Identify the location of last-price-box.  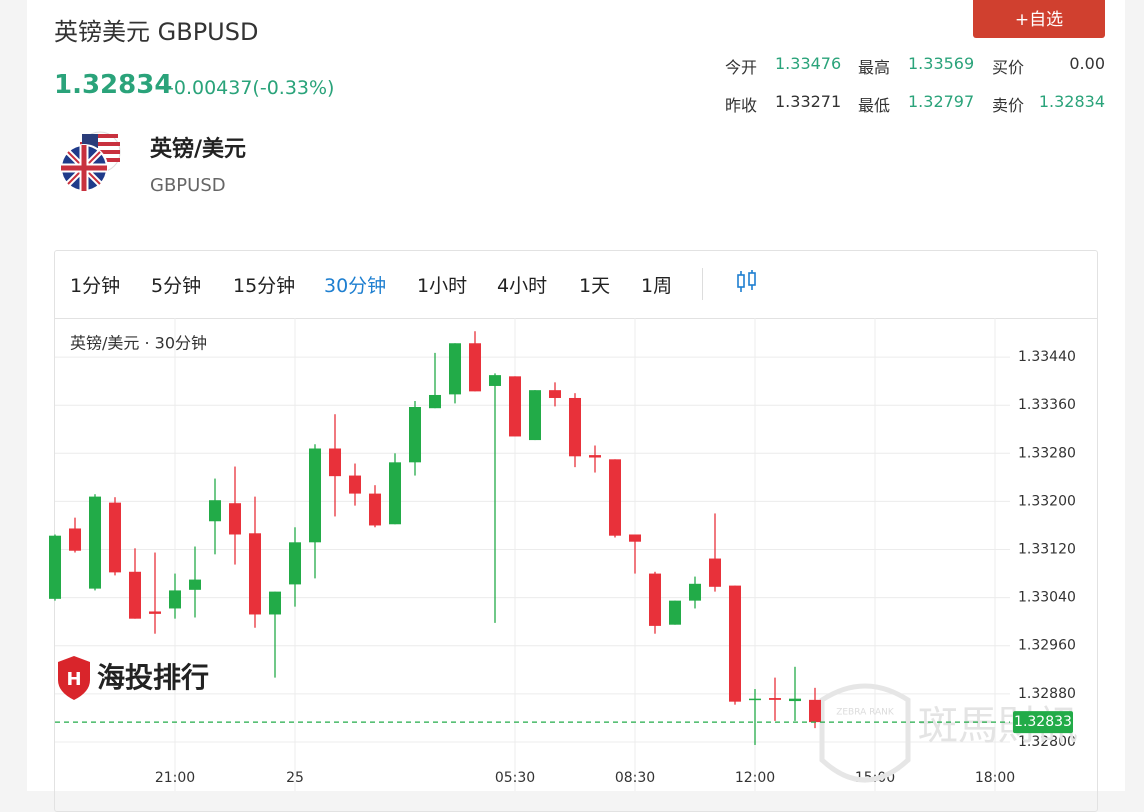
(1043, 722).